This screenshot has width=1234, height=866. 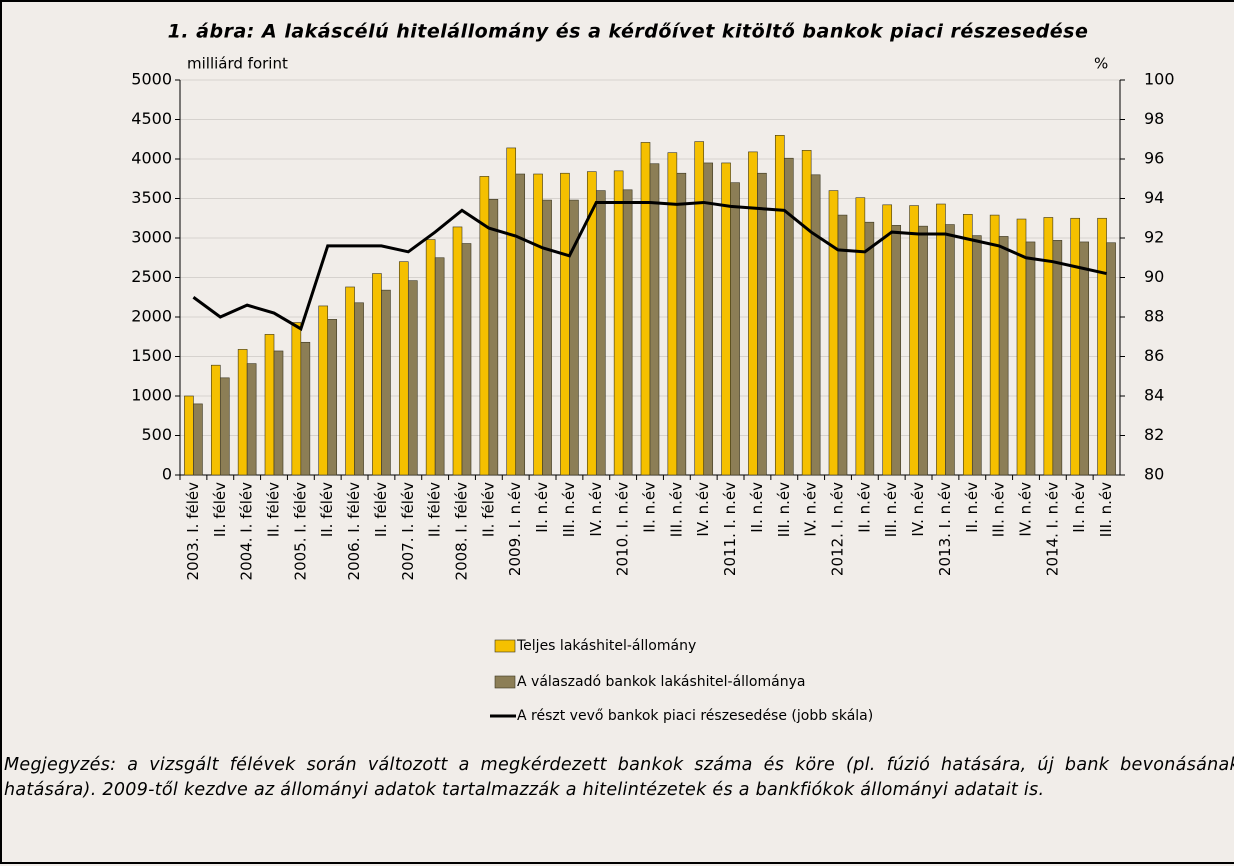 What do you see at coordinates (151, 158) in the screenshot?
I see `y-tick-label: 4000` at bounding box center [151, 158].